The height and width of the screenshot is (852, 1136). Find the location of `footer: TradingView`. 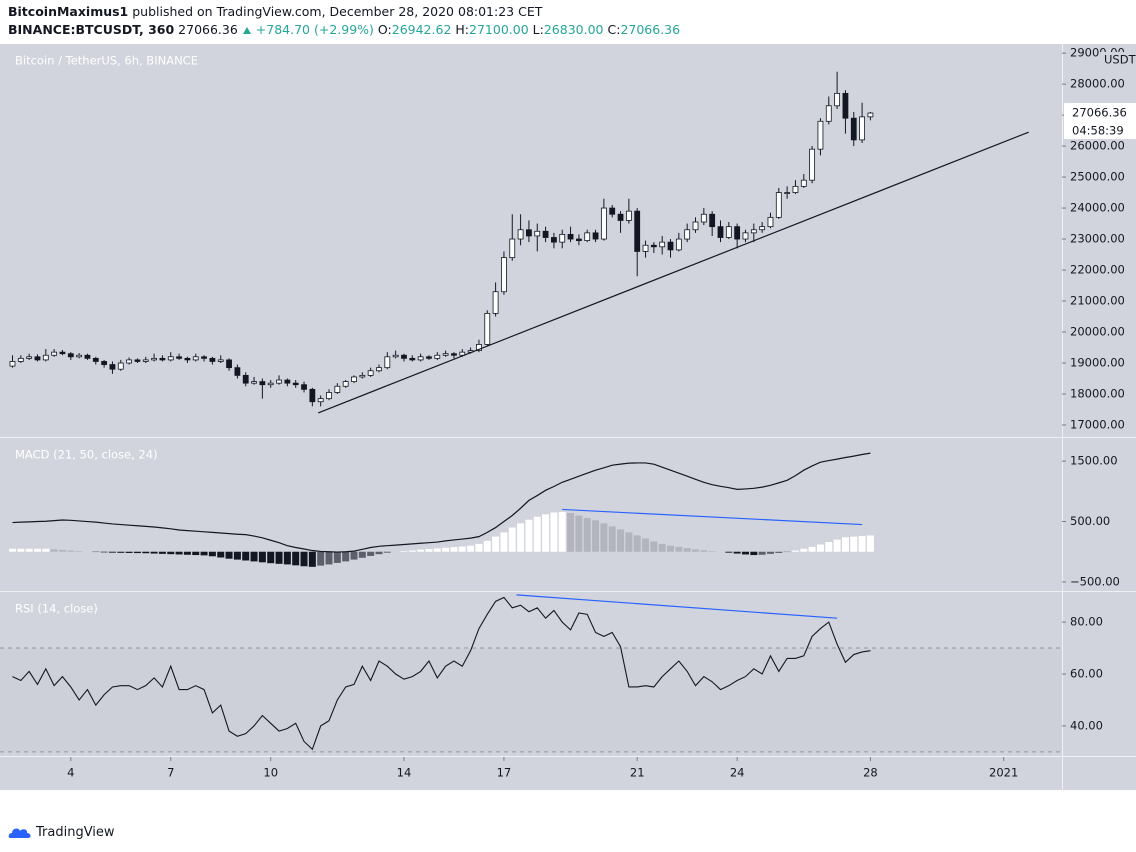

footer: TradingView is located at coordinates (61, 832).